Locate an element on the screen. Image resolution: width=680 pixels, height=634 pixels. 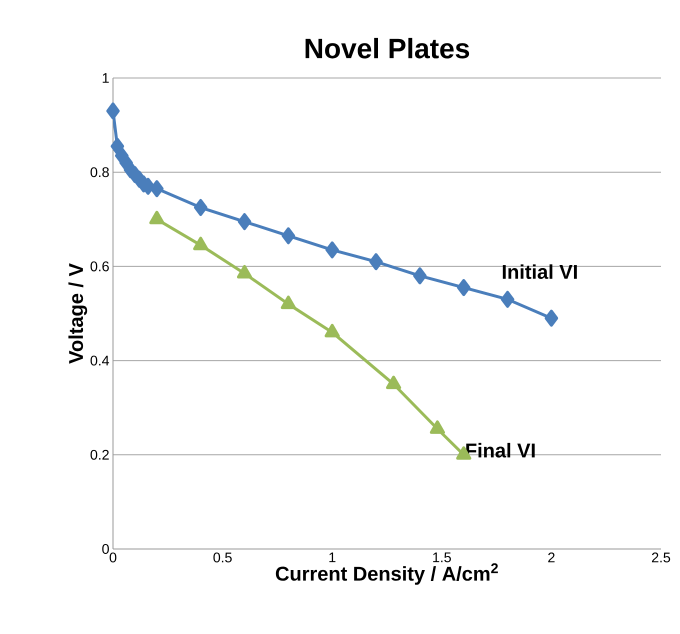
x-tick-label: 2 is located at coordinates (551, 557).